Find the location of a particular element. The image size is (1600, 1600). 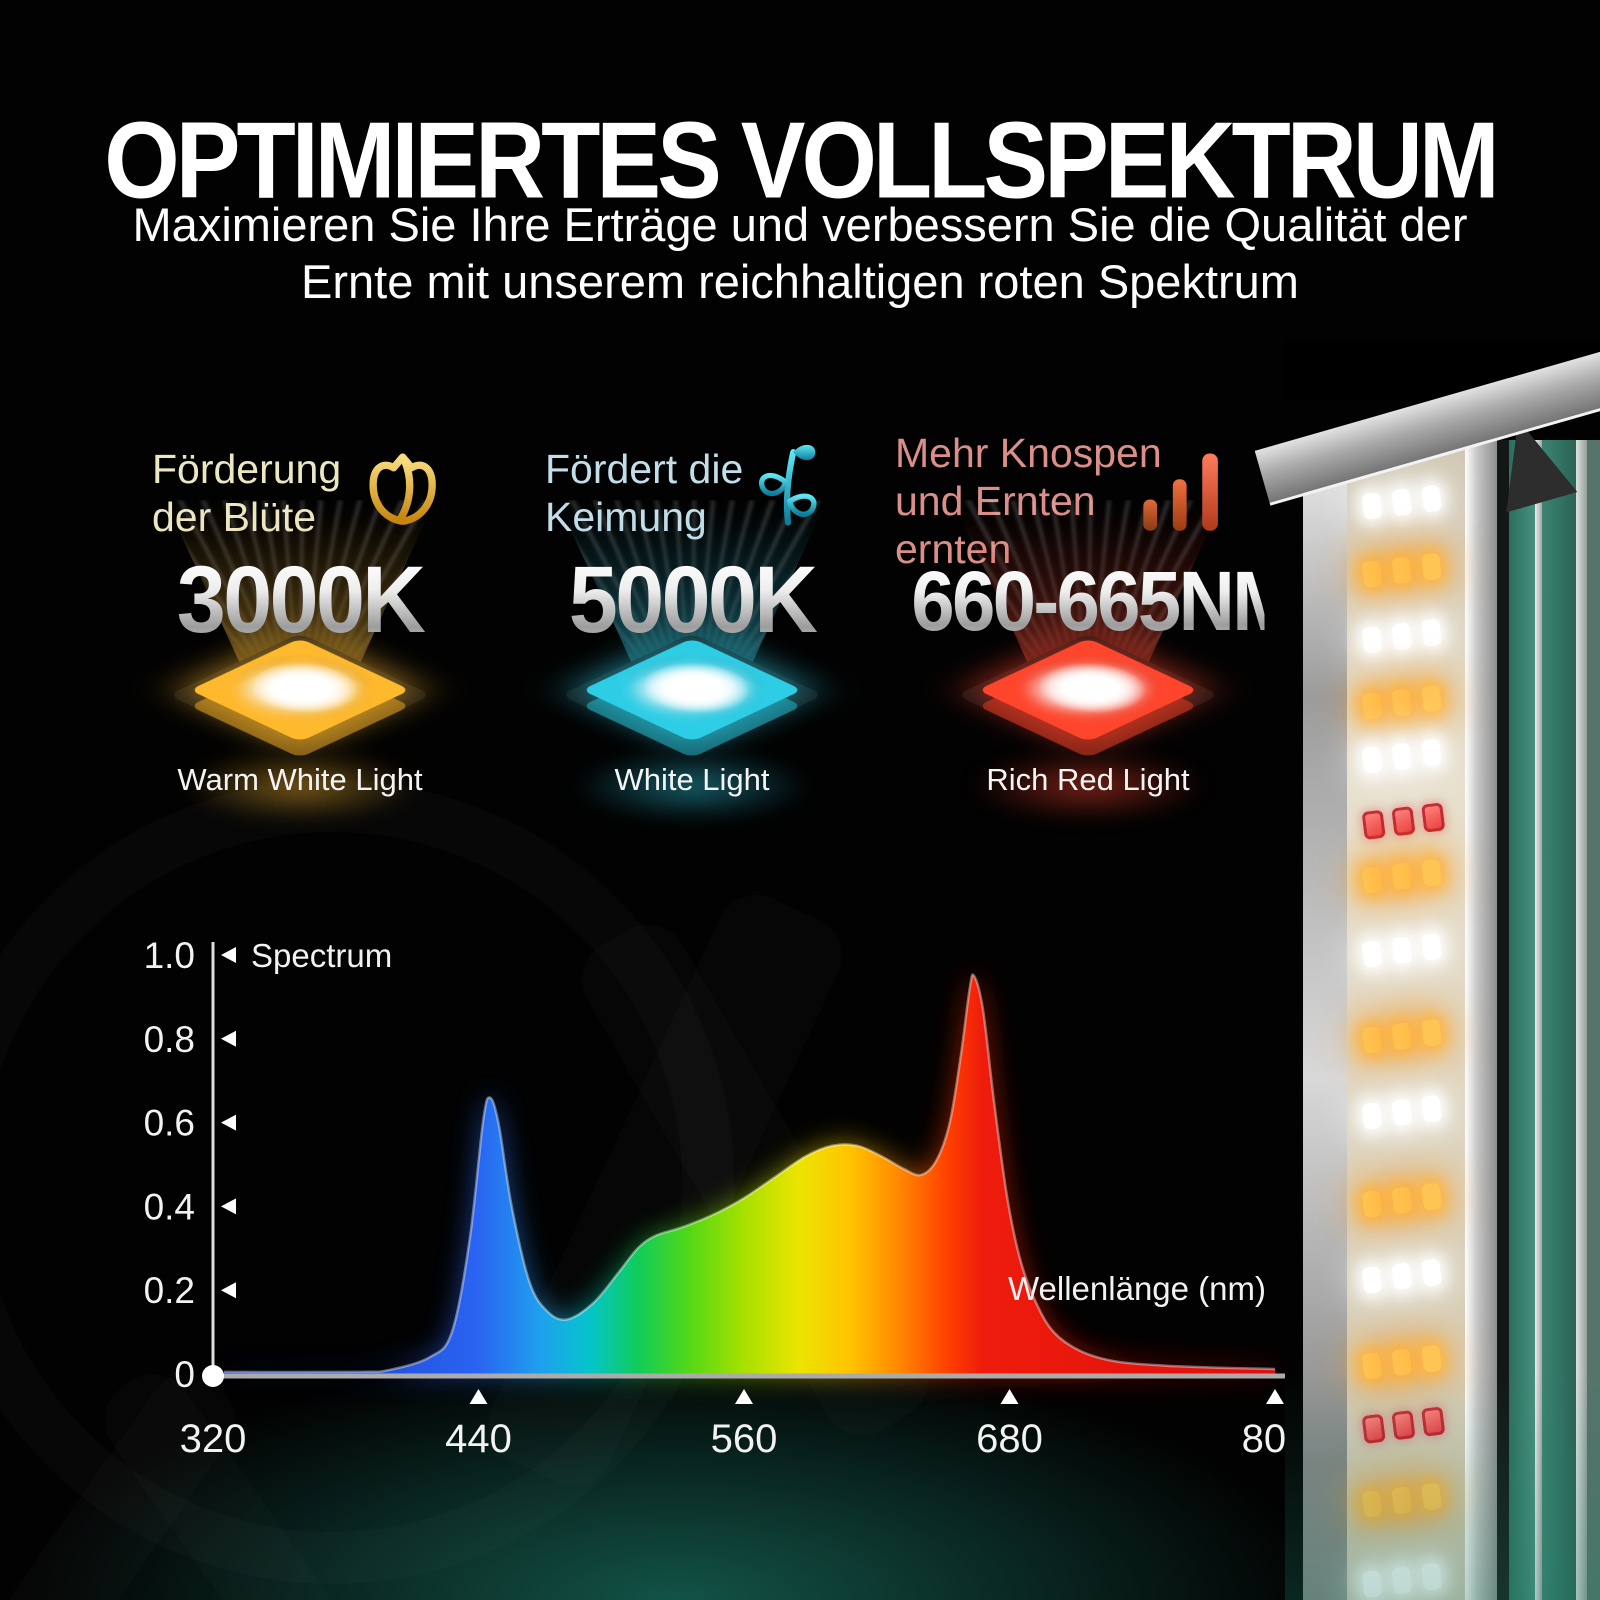

panel-teal-glow is located at coordinates (1442, 1485).